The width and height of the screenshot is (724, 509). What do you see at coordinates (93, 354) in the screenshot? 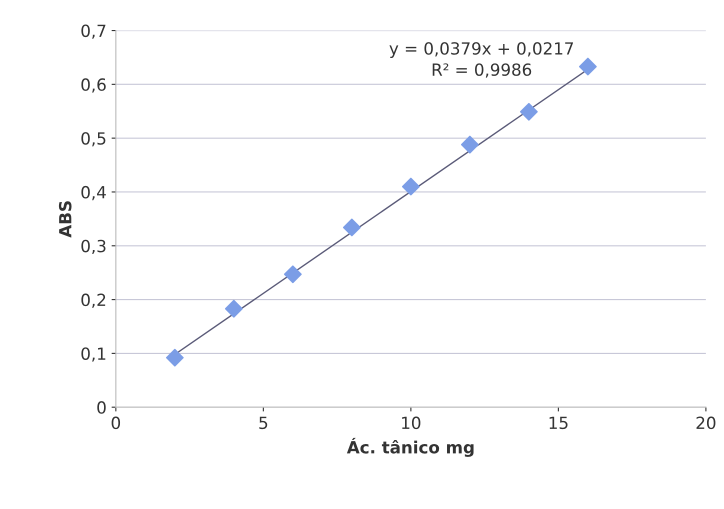
I see `y-tick-label: 0,1` at bounding box center [93, 354].